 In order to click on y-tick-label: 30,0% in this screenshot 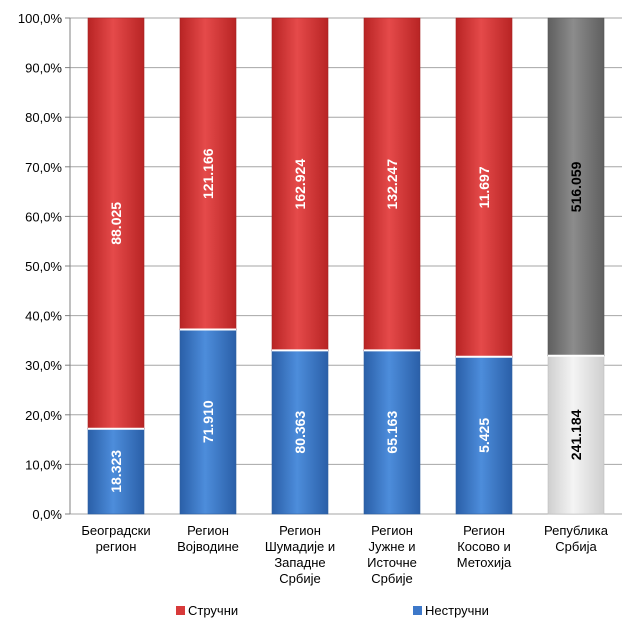, I will do `click(43, 365)`.